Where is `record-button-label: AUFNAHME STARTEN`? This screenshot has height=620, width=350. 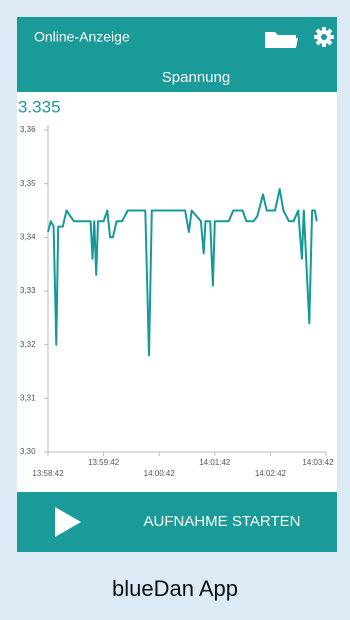 record-button-label: AUFNAHME STARTEN is located at coordinates (222, 521).